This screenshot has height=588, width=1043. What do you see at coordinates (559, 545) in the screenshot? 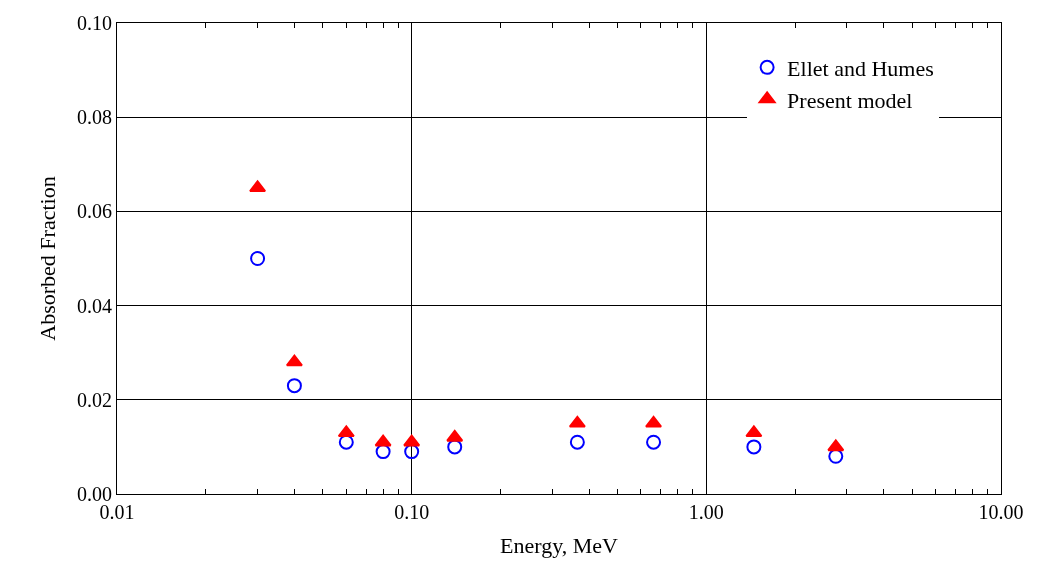
I see `x-axis-title: Energy, MeV` at bounding box center [559, 545].